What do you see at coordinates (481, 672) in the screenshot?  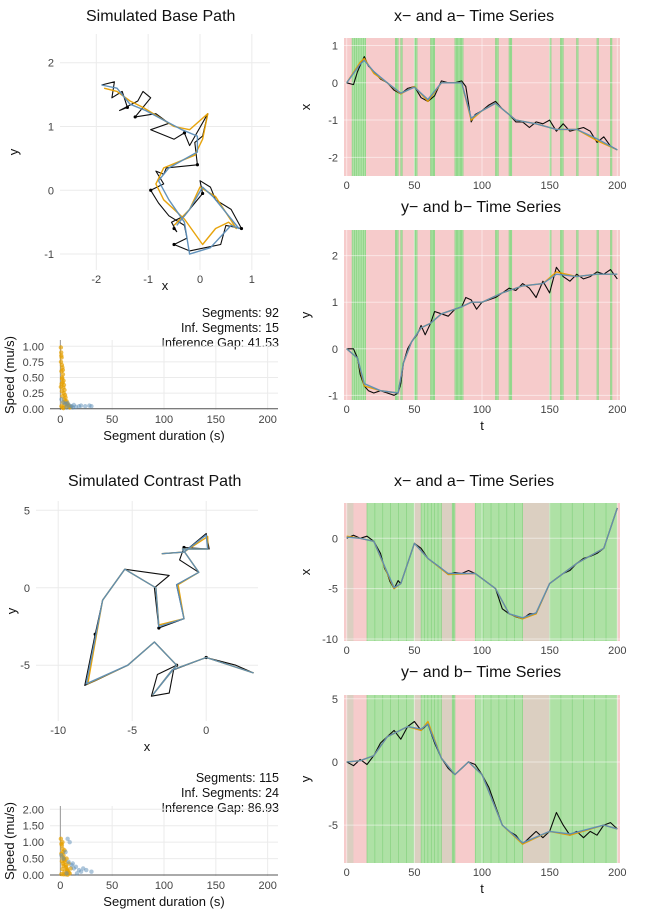 I see `contrast-y-ts-title: y− and b− Time Series` at bounding box center [481, 672].